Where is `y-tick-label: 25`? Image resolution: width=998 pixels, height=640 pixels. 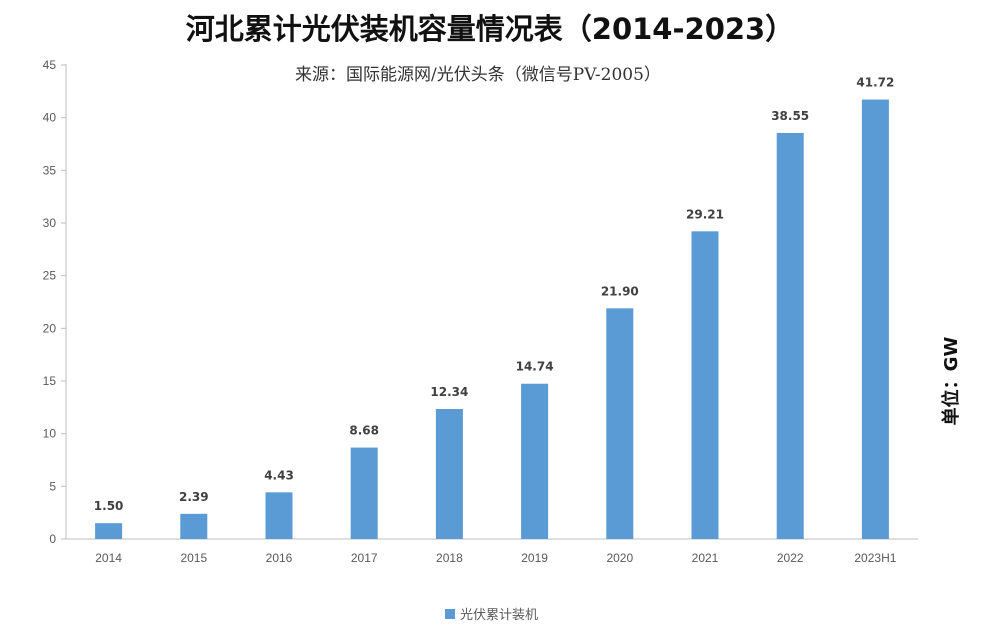 y-tick-label: 25 is located at coordinates (50, 276).